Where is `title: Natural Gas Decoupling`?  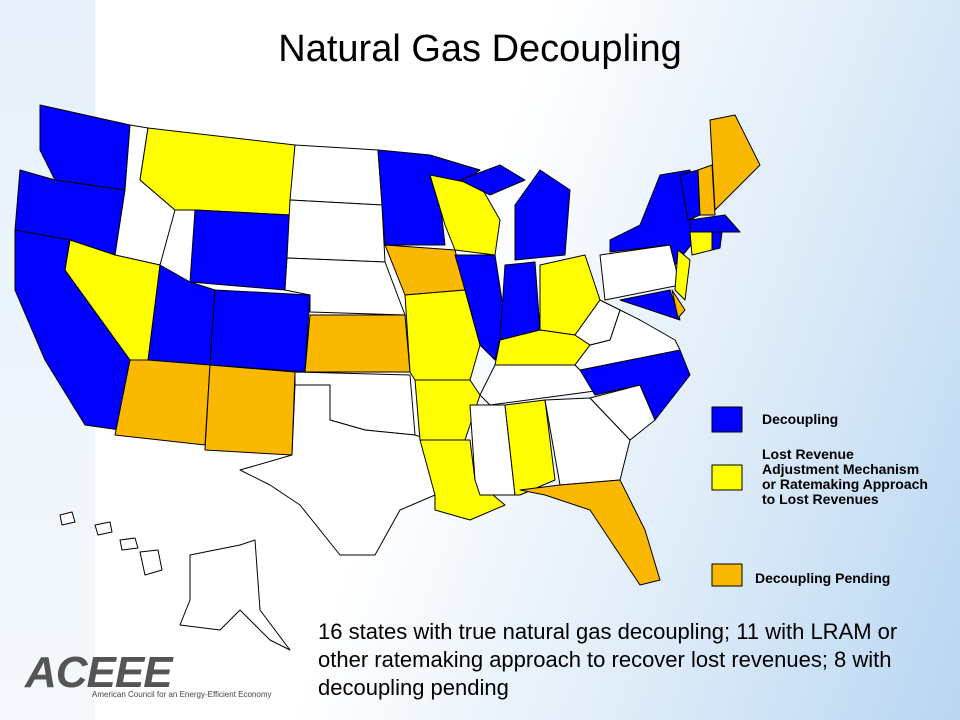 title: Natural Gas Decoupling is located at coordinates (480, 49).